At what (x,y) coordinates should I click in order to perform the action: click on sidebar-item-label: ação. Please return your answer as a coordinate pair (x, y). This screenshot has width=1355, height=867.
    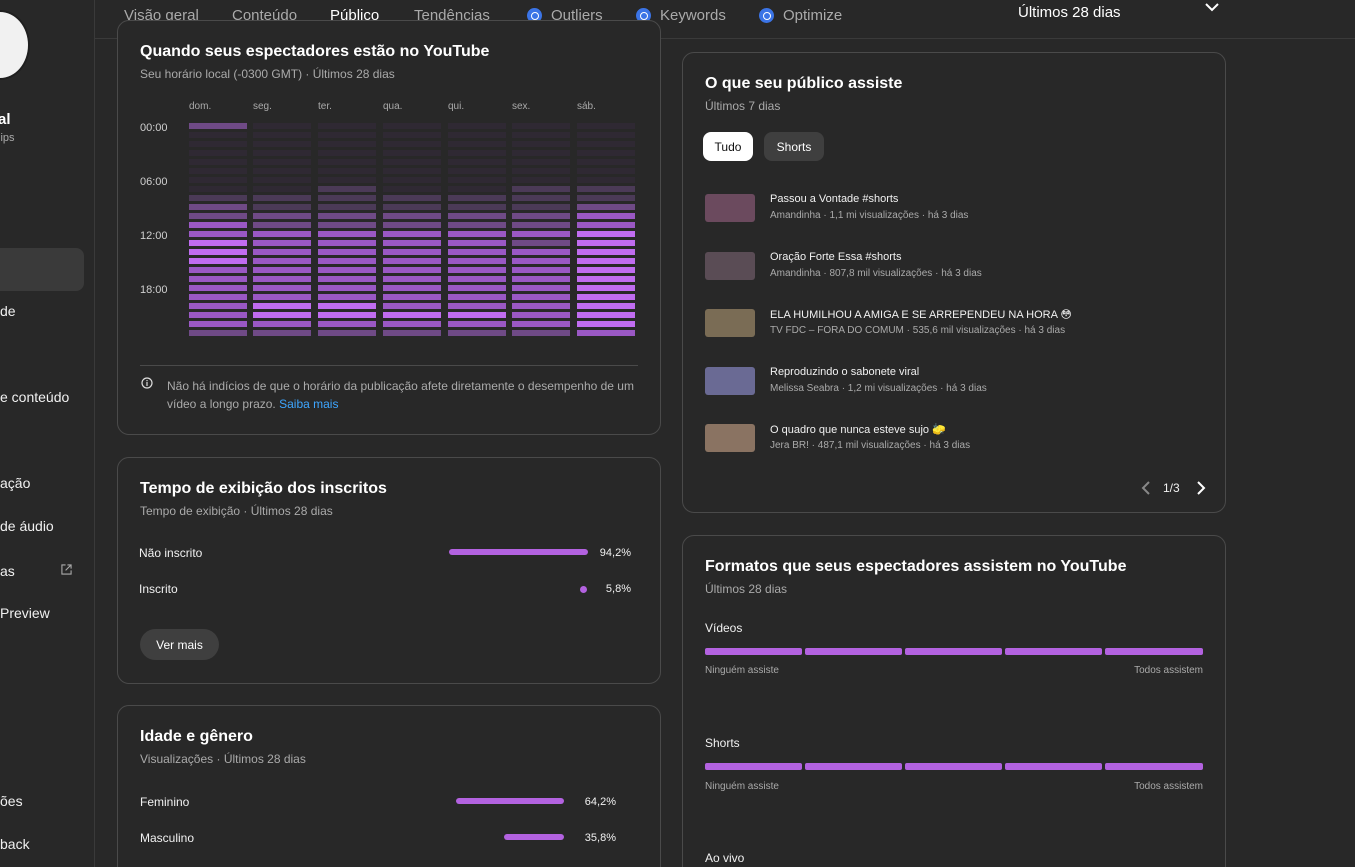
    Looking at the image, I should click on (15, 483).